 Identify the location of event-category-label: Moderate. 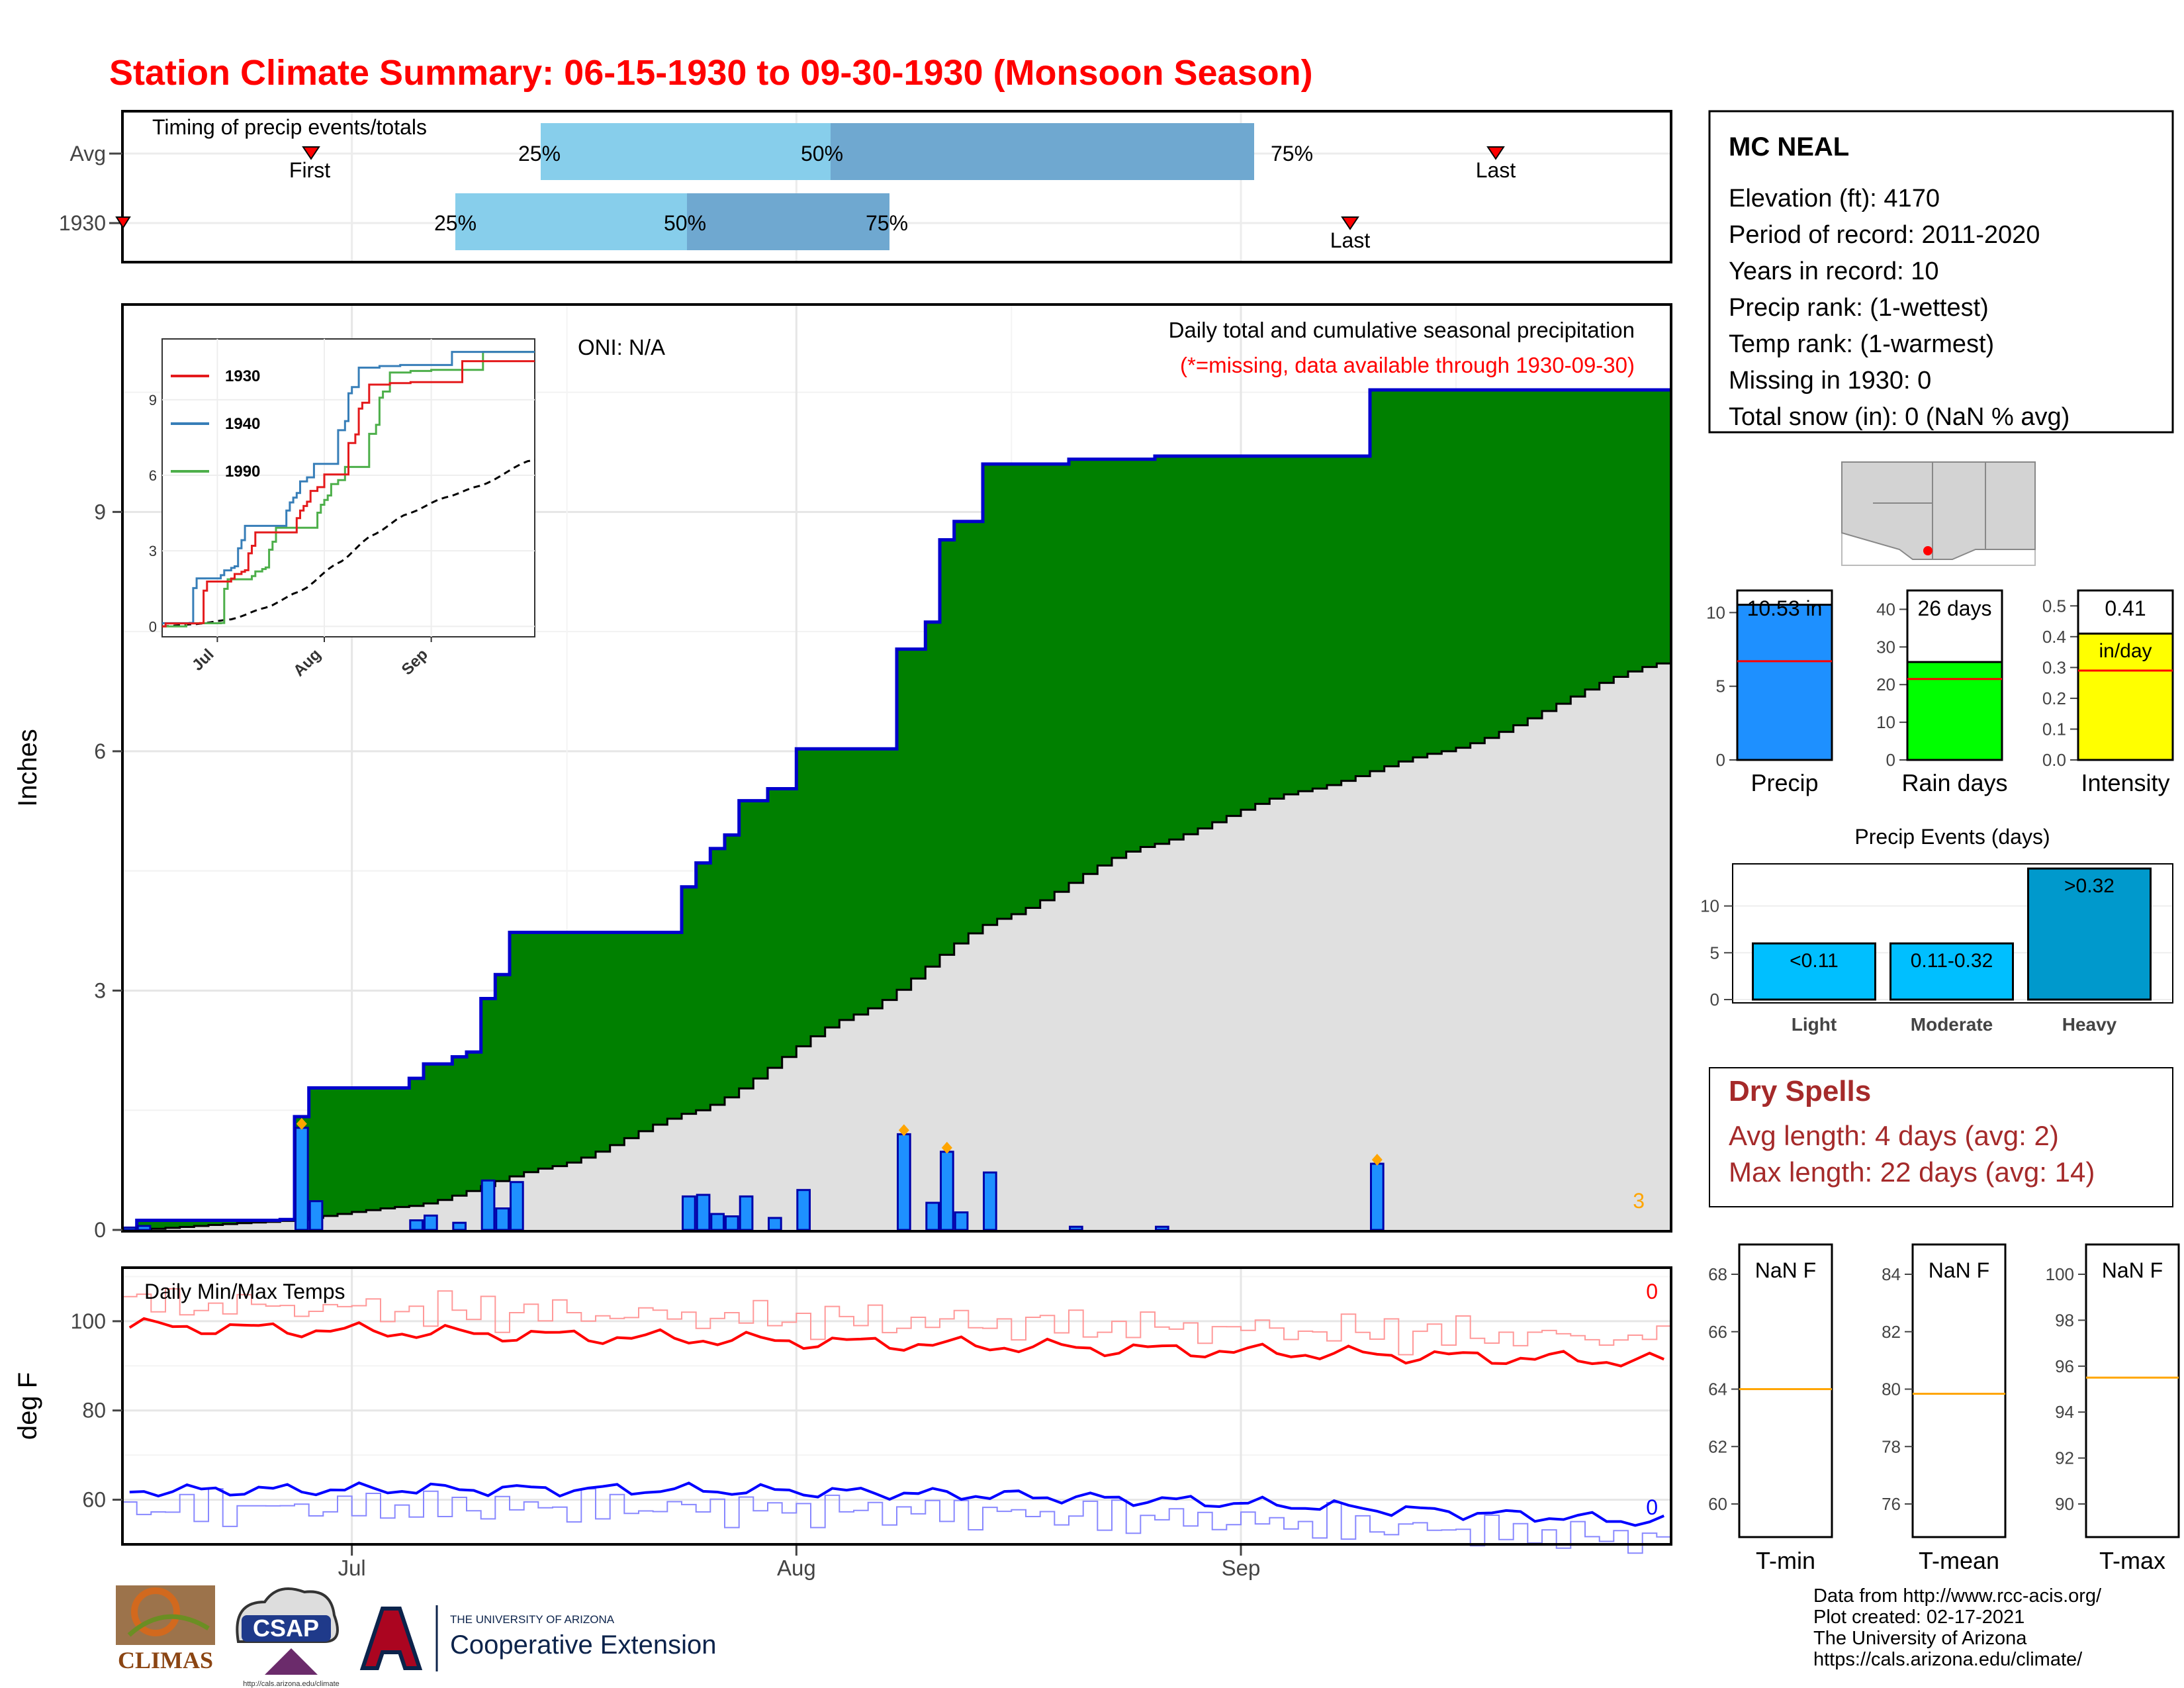
(1952, 1024).